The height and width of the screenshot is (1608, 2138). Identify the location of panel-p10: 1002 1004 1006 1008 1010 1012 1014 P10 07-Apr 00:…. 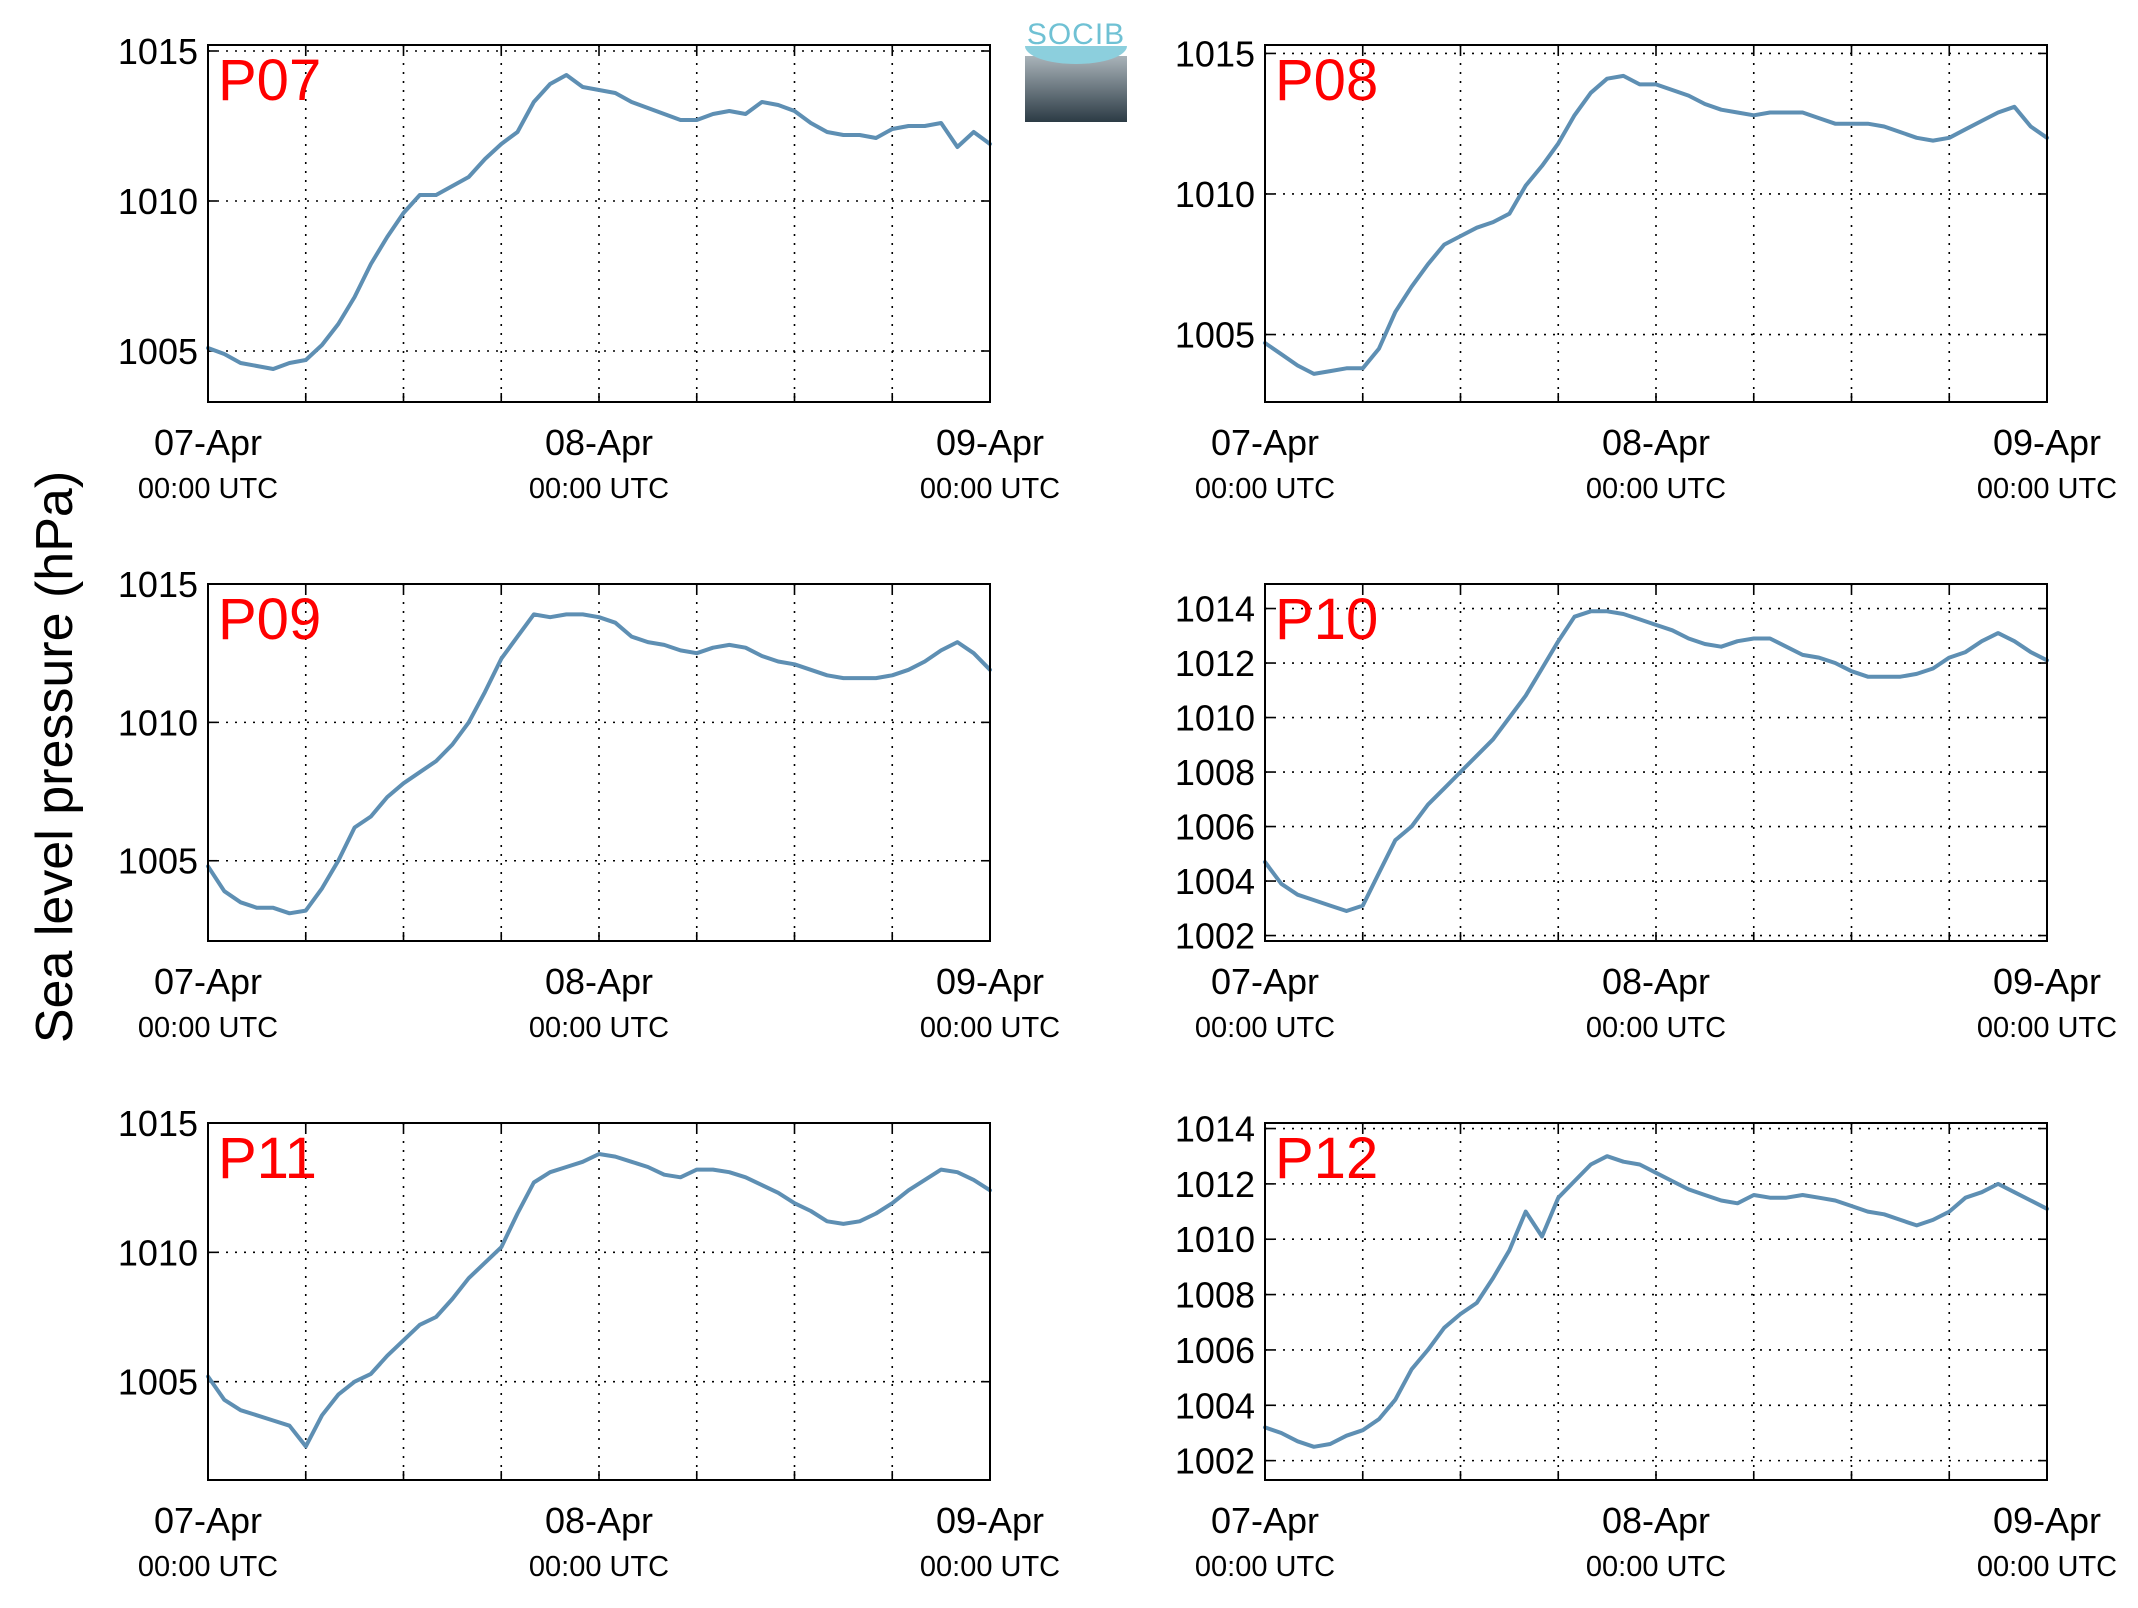
(1646, 813).